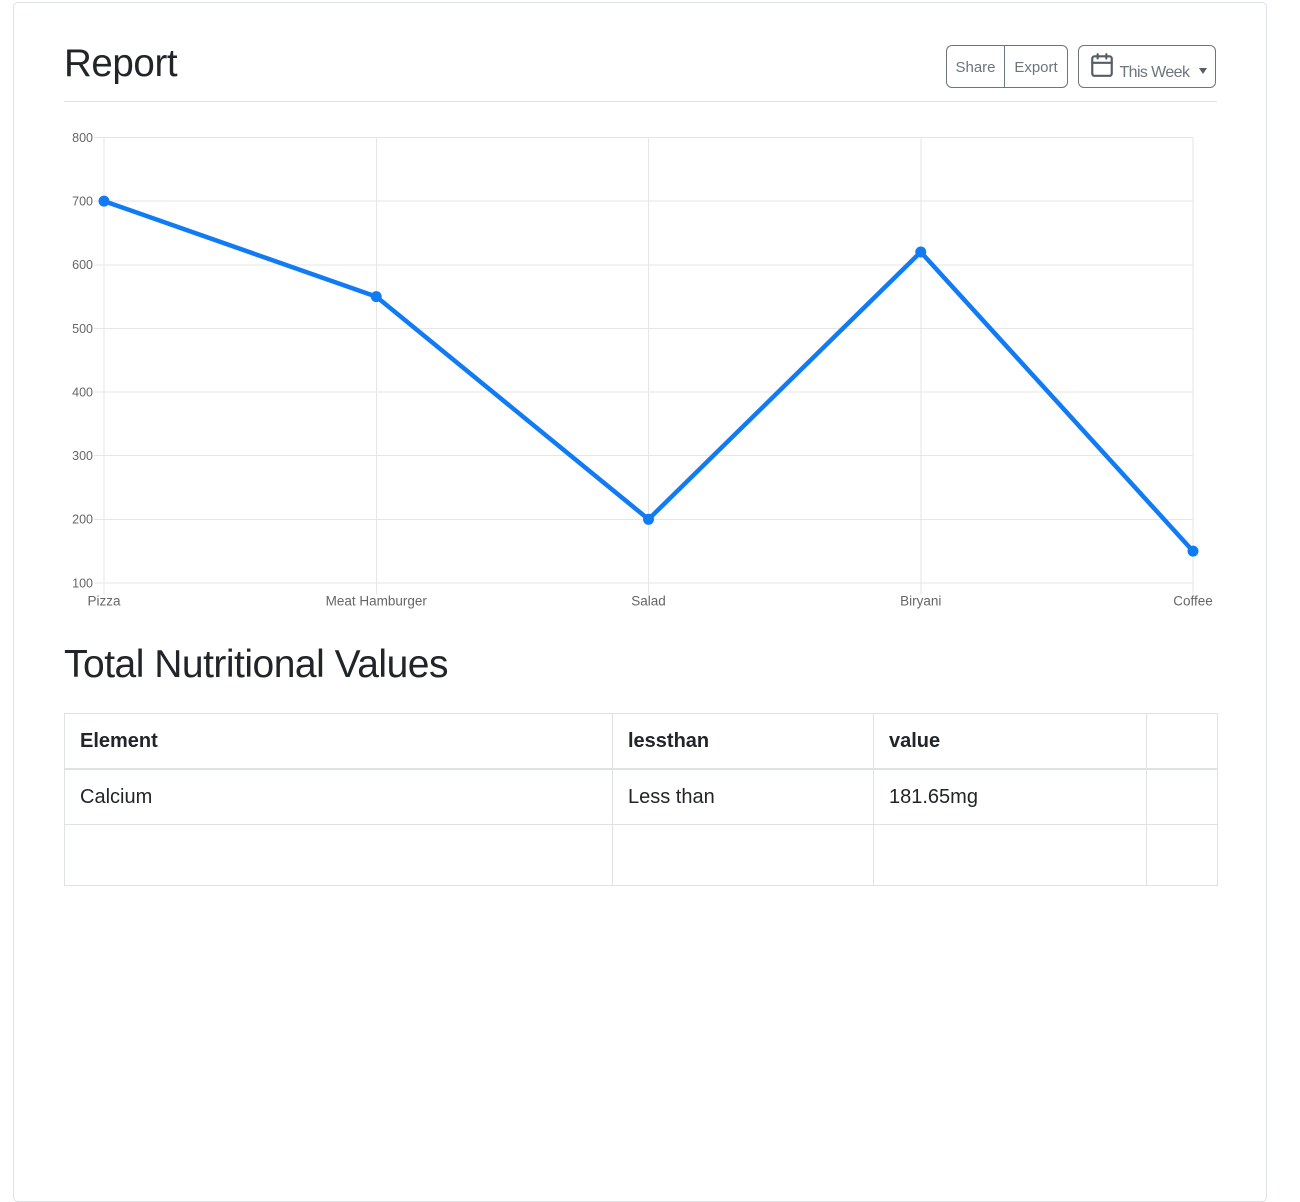 The height and width of the screenshot is (1202, 1300). I want to click on svg-text: Salad, so click(648, 601).